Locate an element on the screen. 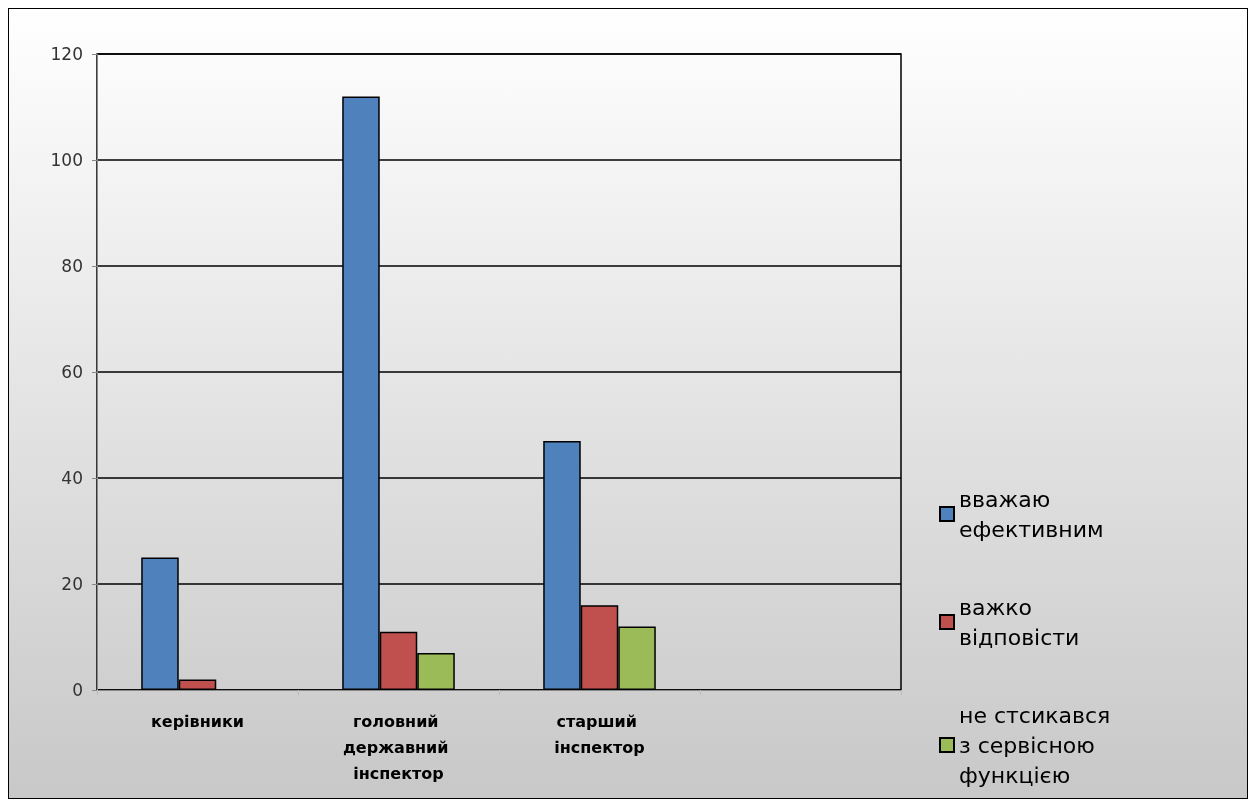  x-tick-label: головний державний інспектор is located at coordinates (398, 747).